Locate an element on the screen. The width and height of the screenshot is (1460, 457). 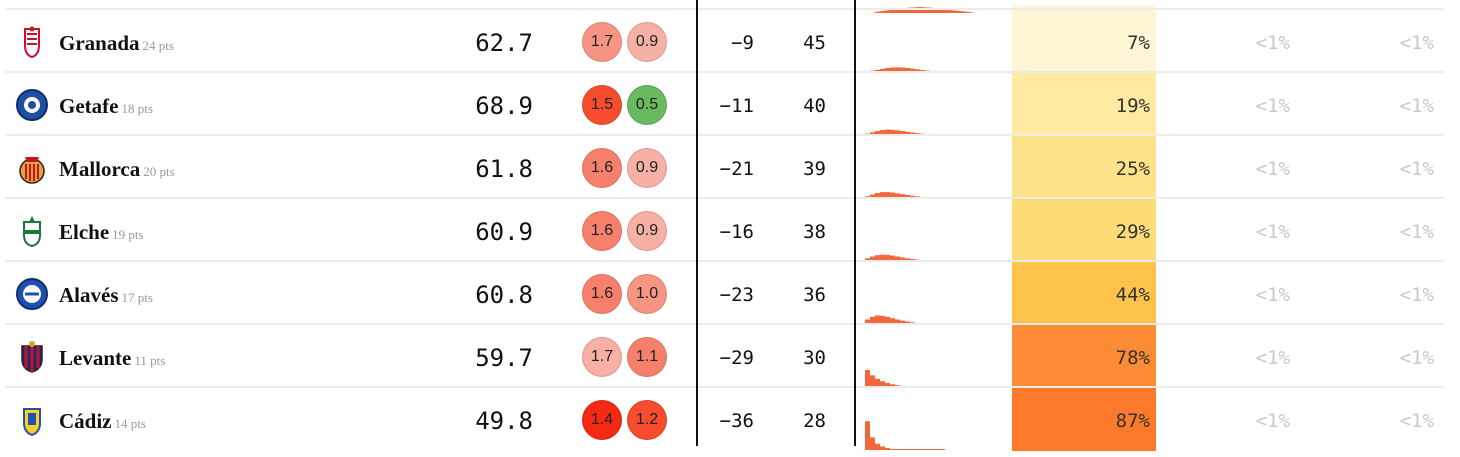
relegation-chance: 25% is located at coordinates (1132, 169).